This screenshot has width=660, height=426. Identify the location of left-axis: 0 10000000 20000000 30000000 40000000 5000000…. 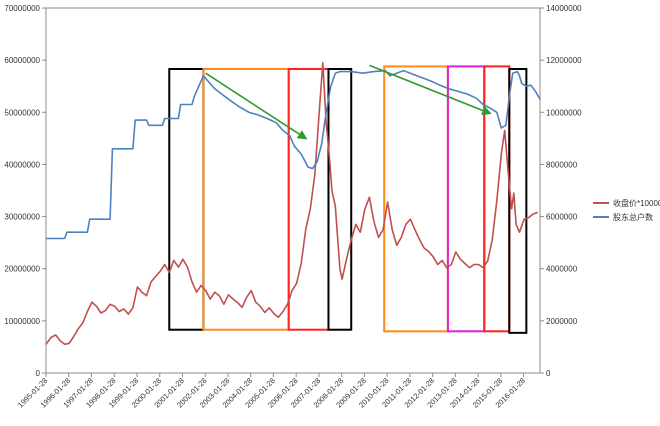
(25, 191).